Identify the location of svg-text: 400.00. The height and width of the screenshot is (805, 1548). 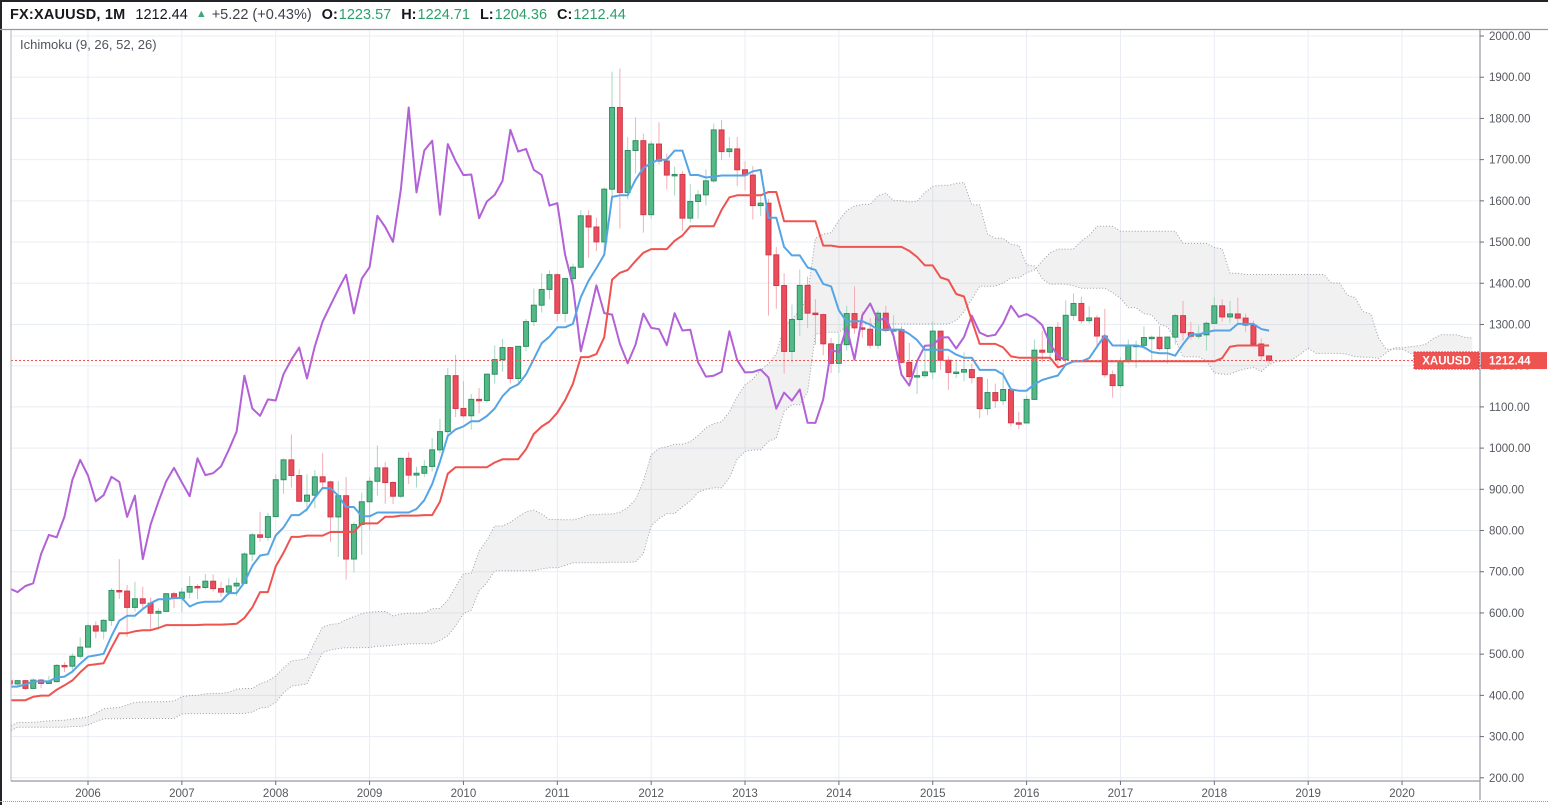
(1506, 696).